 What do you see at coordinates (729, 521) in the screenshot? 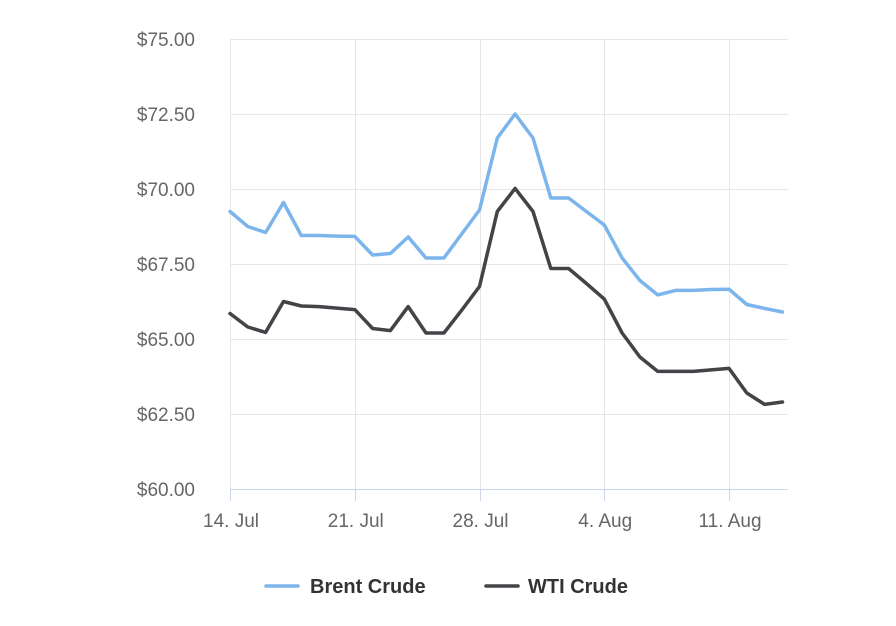
I see `x-tick-label: 11. Aug` at bounding box center [729, 521].